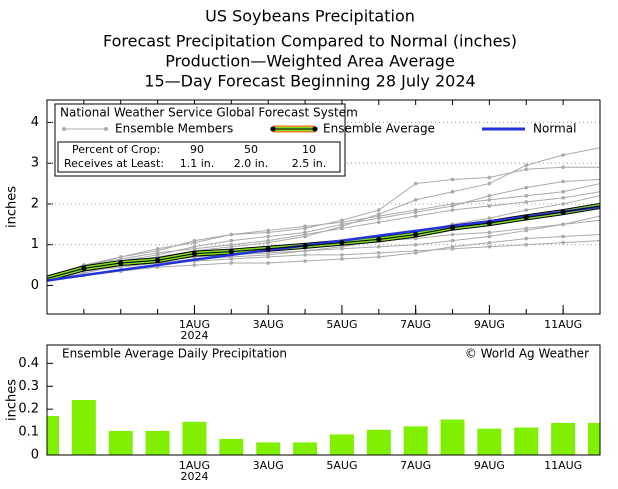 The height and width of the screenshot is (489, 618). Describe the element at coordinates (116, 149) in the screenshot. I see `percent-table-cell: Percent of Crop:` at that location.